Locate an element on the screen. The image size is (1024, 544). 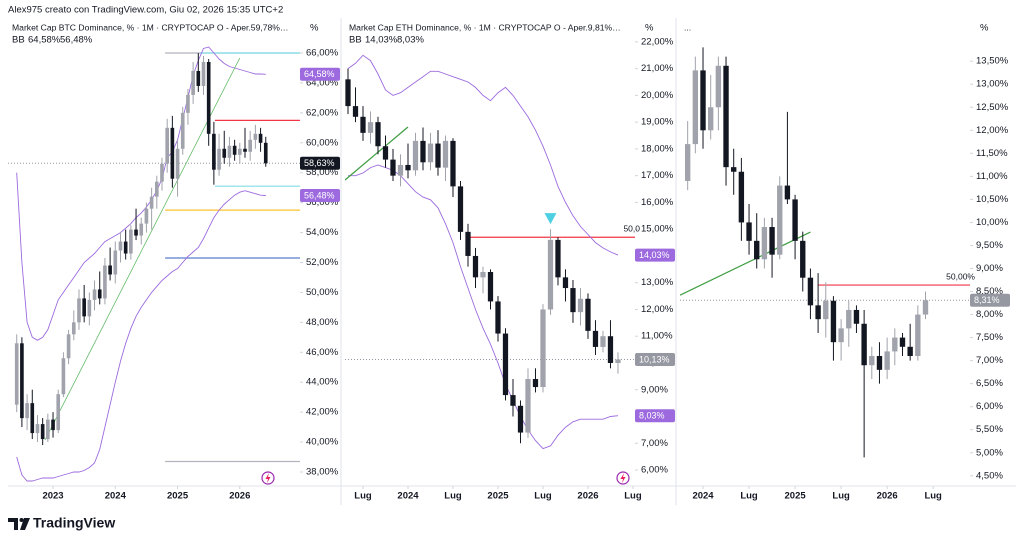
y-tick-label: 12,00% is located at coordinates (657, 309).